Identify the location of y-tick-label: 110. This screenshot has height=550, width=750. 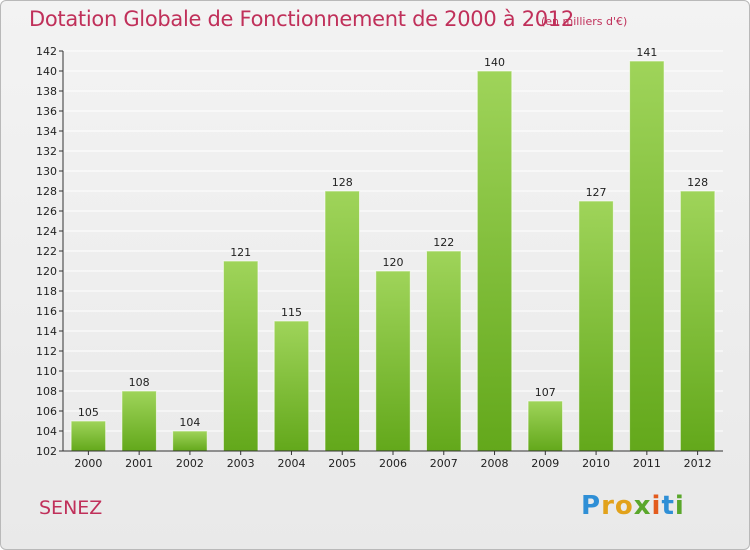
(46, 371).